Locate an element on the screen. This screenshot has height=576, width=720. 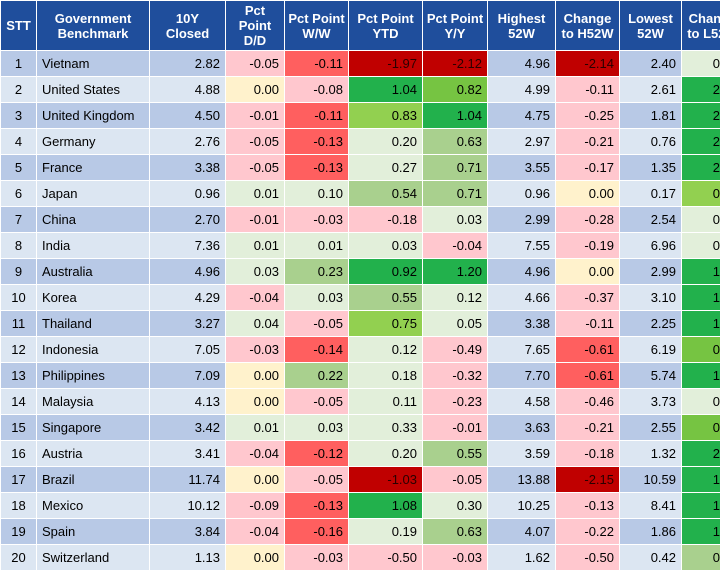
cell-change-to-h52w: -0.61 is located at coordinates (587, 375).